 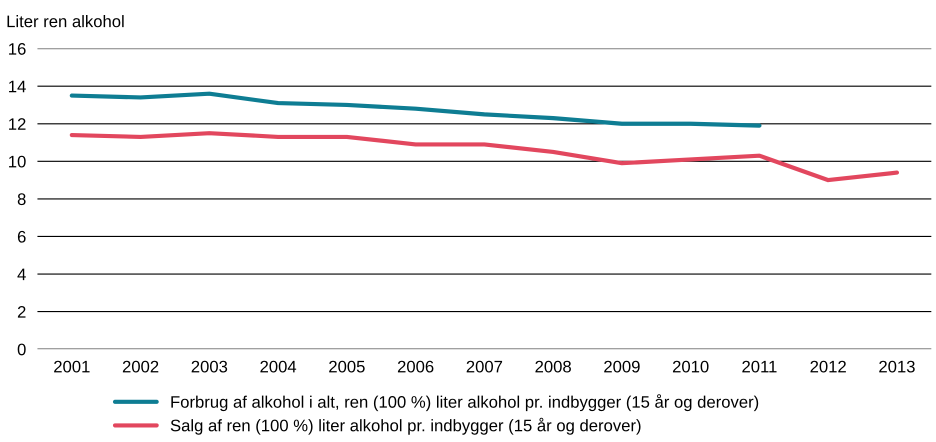 I want to click on x-tick-label: 2013, so click(x=897, y=366).